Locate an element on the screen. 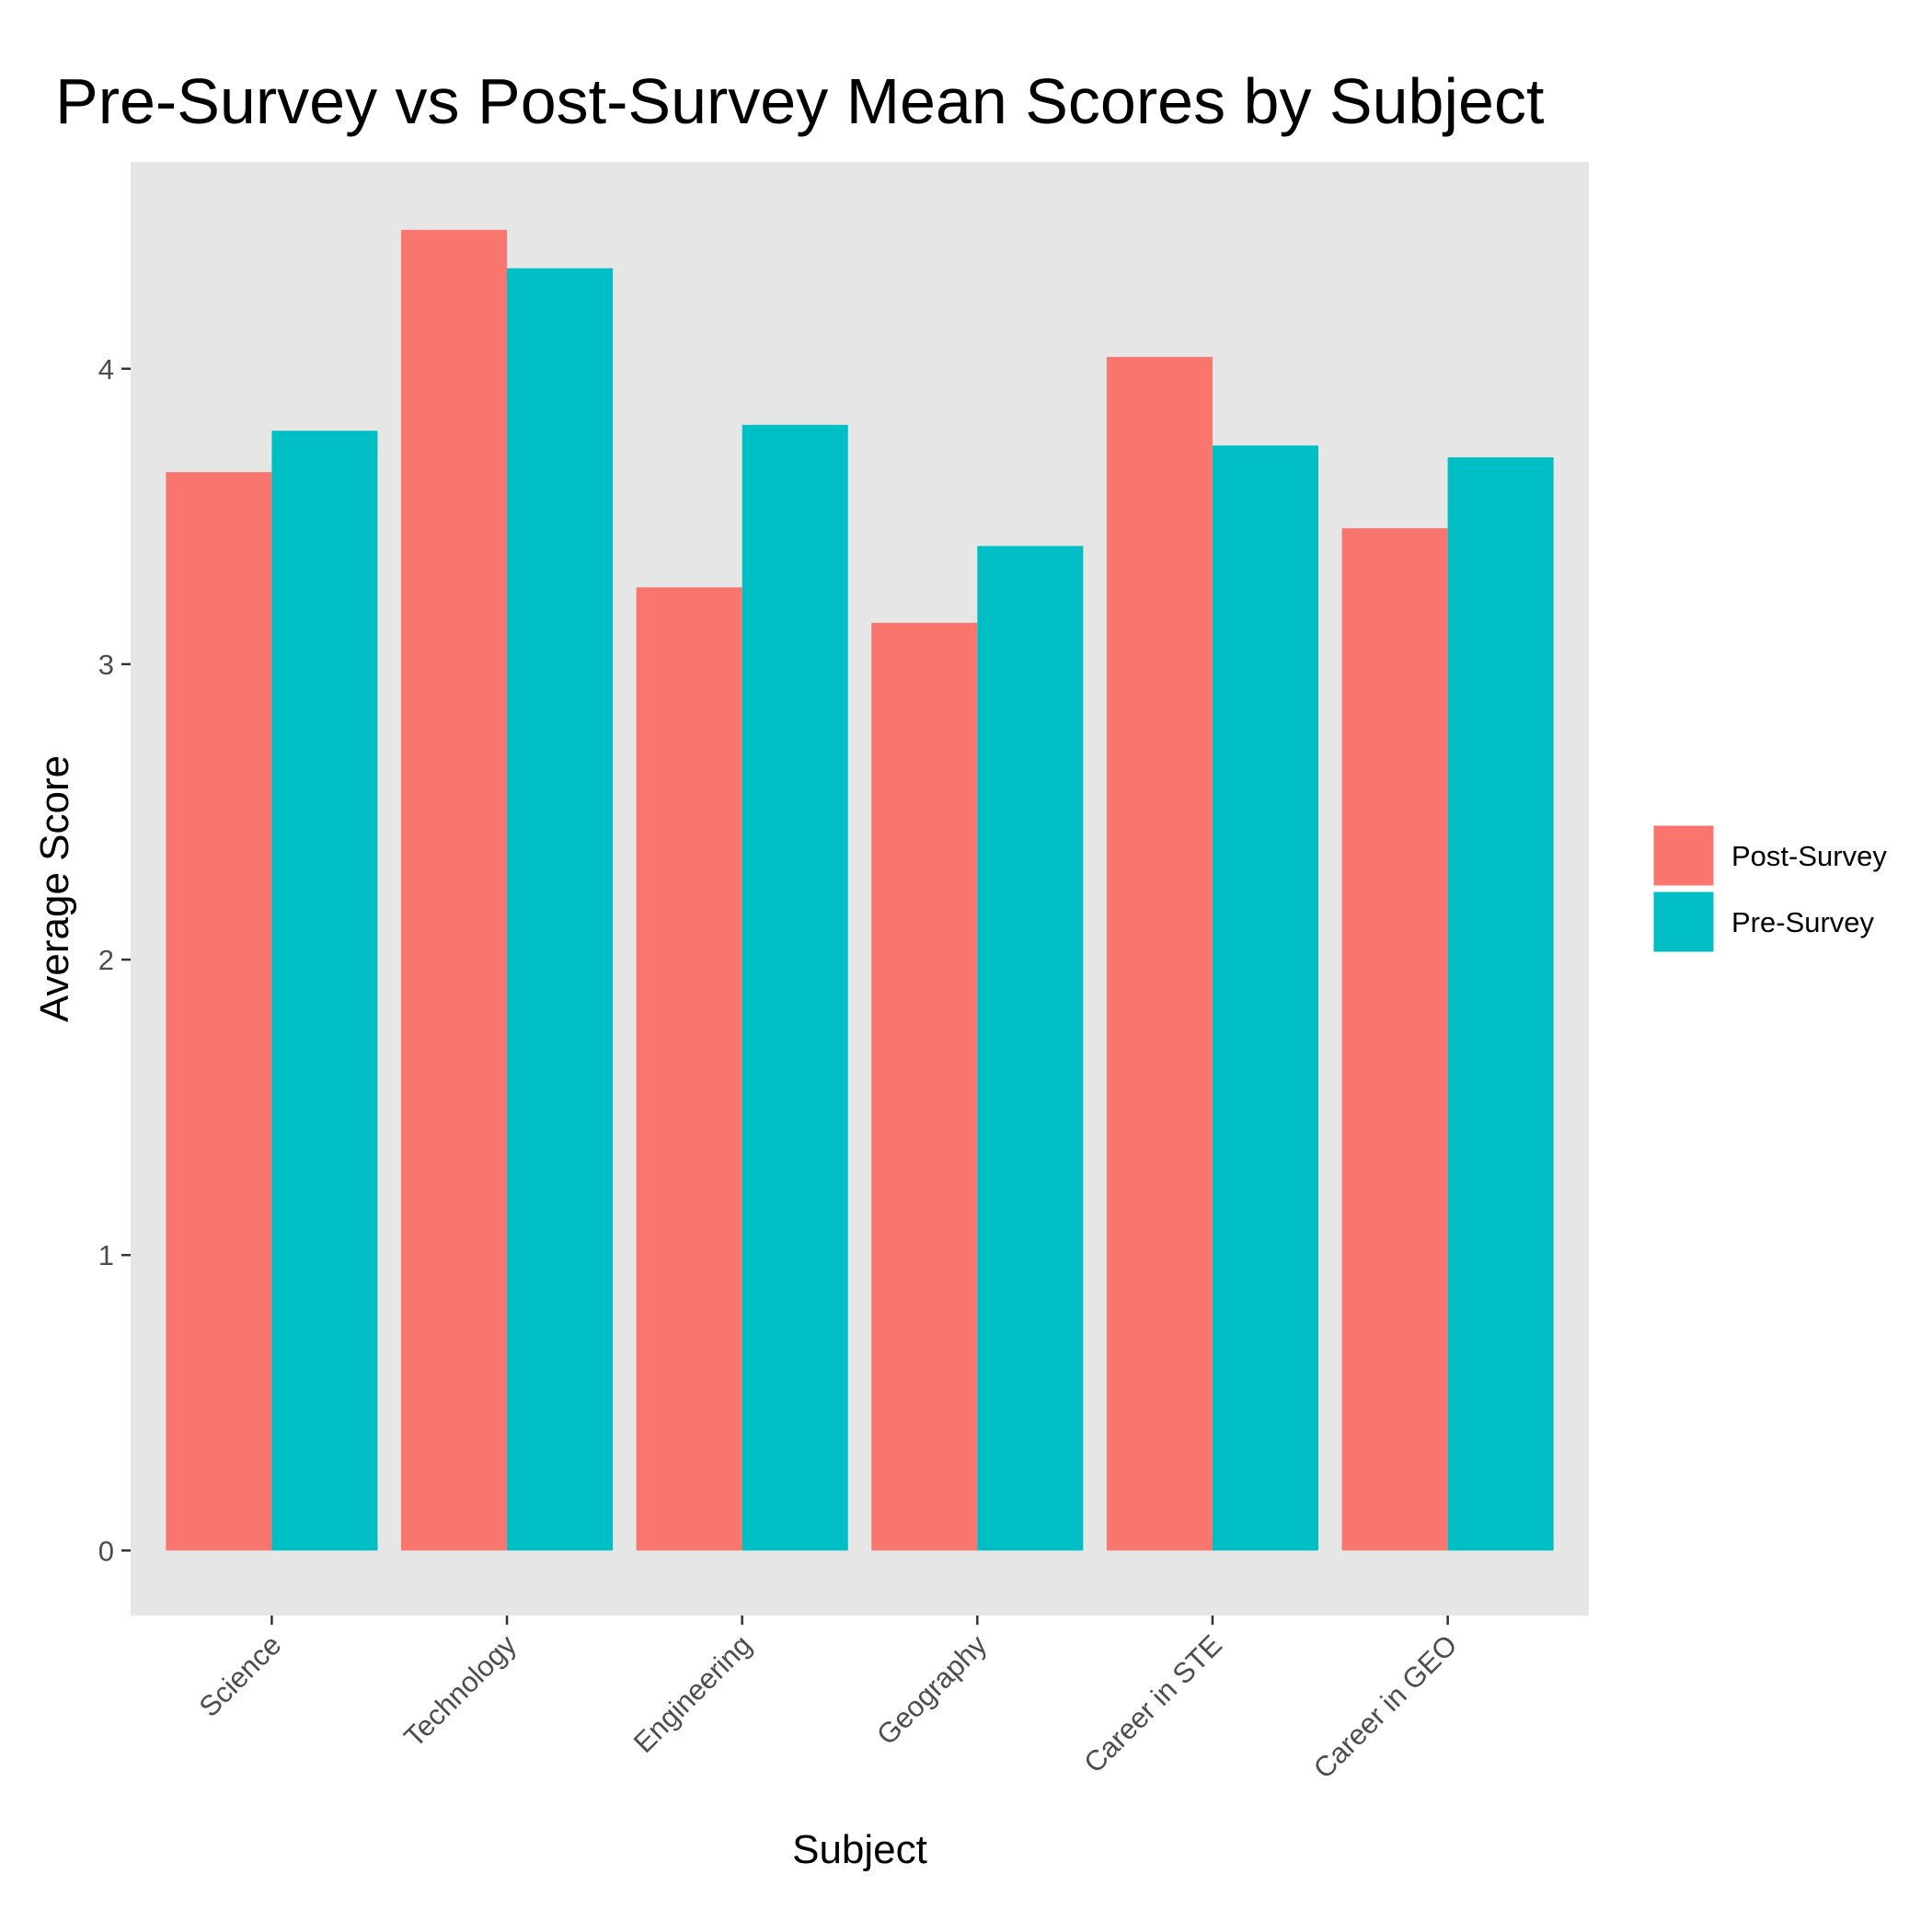 Image resolution: width=1932 pixels, height=1932 pixels. x-axis-title: Subject is located at coordinates (859, 1849).